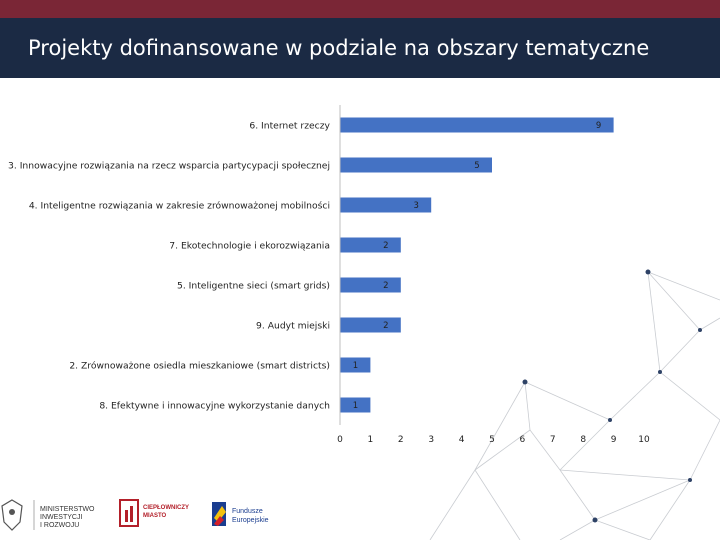 This screenshot has height=540, width=720. I want to click on eu-funds-logo: Fundusze Europejskie, so click(240, 514).